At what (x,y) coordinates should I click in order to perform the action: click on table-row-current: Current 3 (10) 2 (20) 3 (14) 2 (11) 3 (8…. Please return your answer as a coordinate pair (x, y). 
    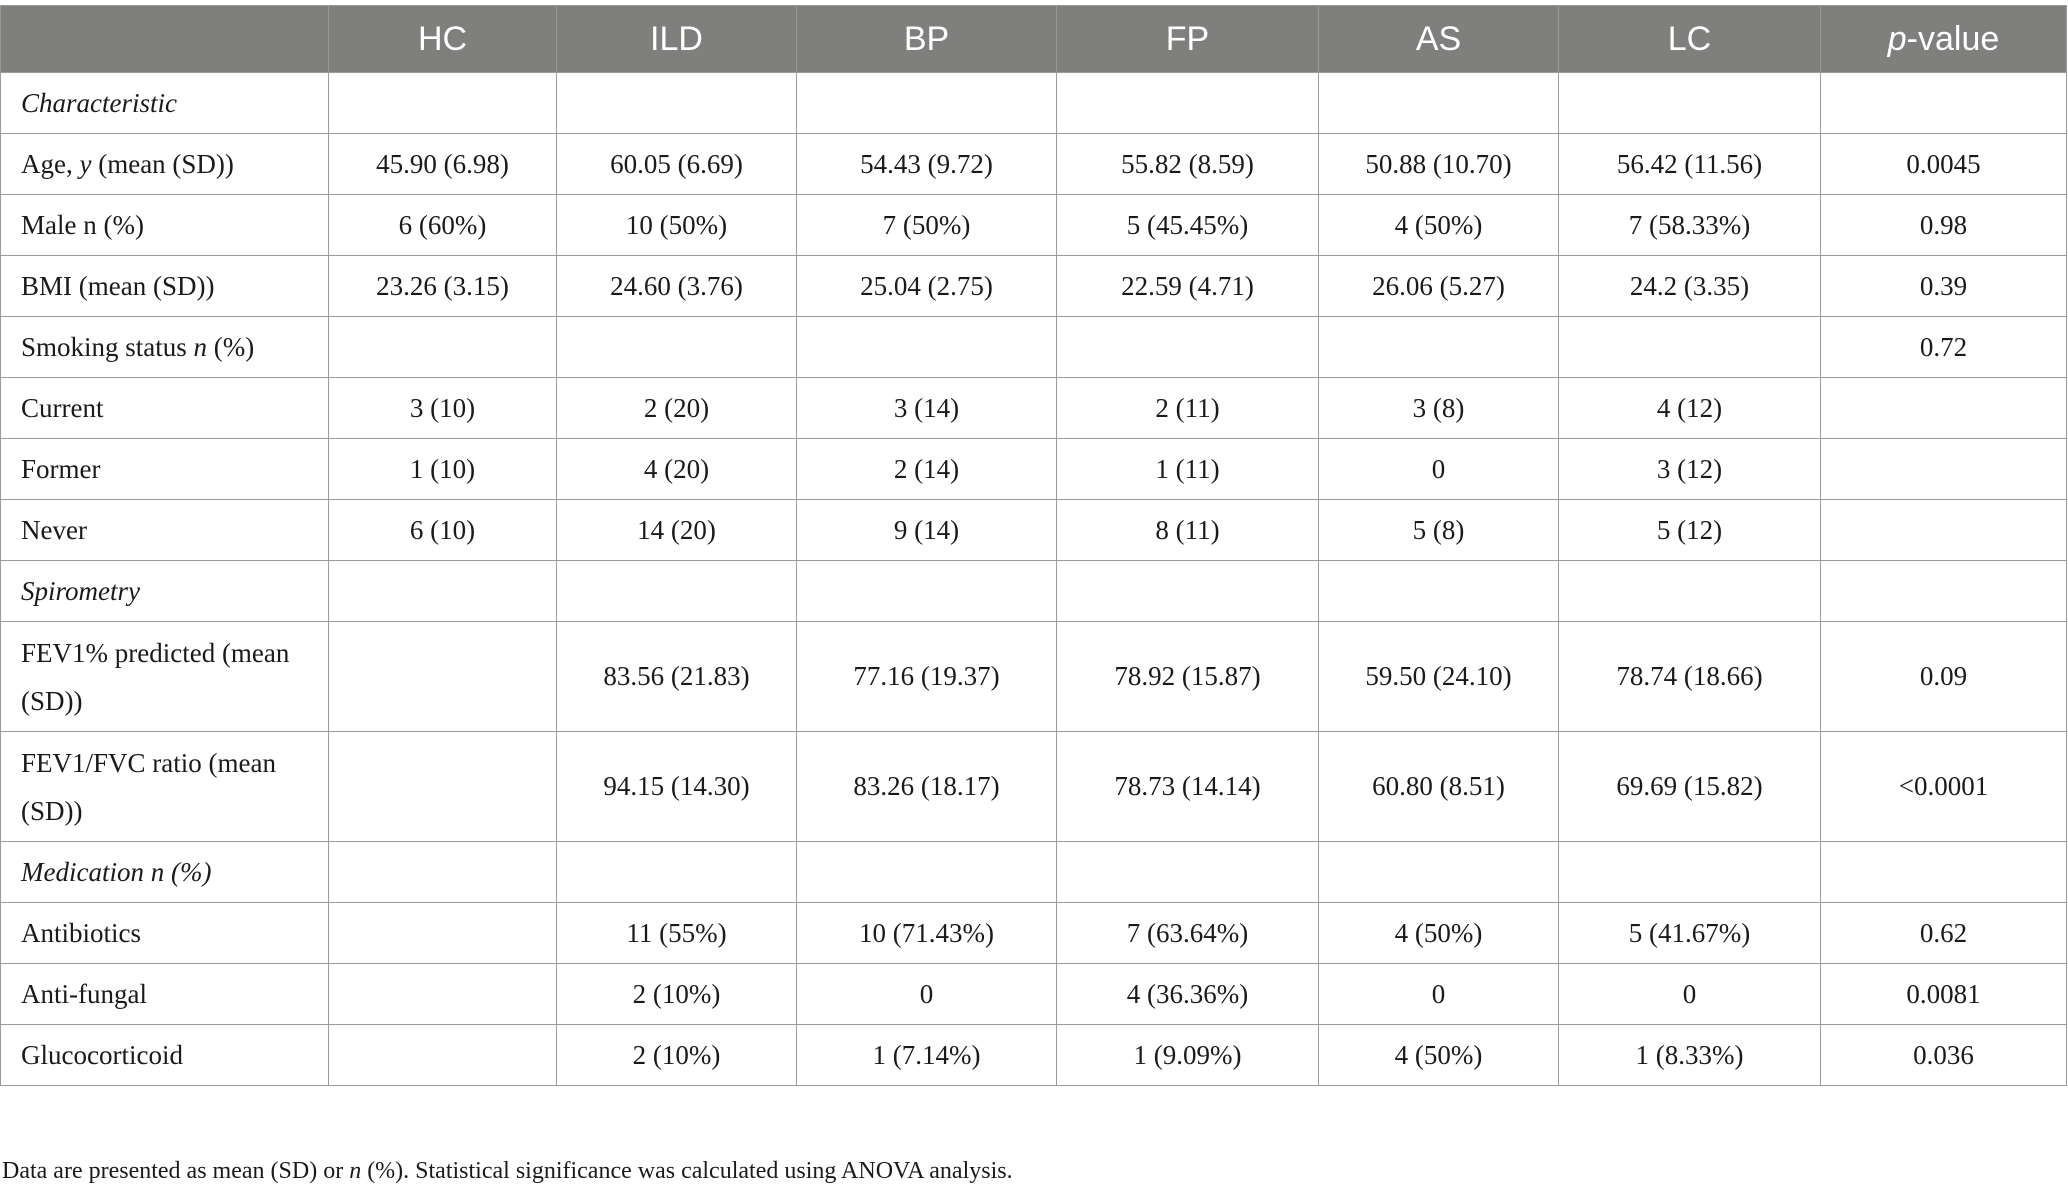
    Looking at the image, I should click on (1033, 408).